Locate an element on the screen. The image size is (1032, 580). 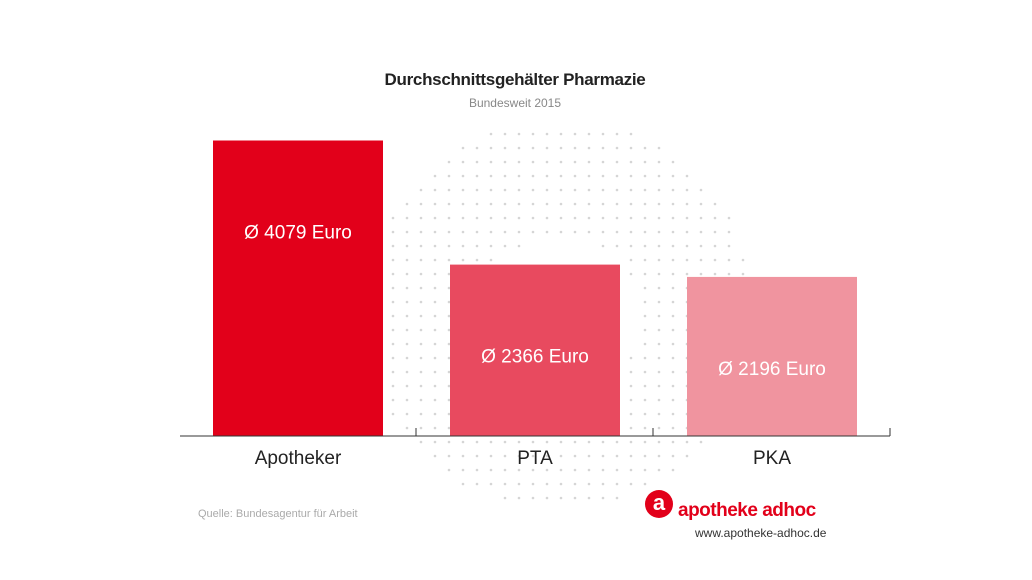
brand-name: apotheke adhoc is located at coordinates (747, 510).